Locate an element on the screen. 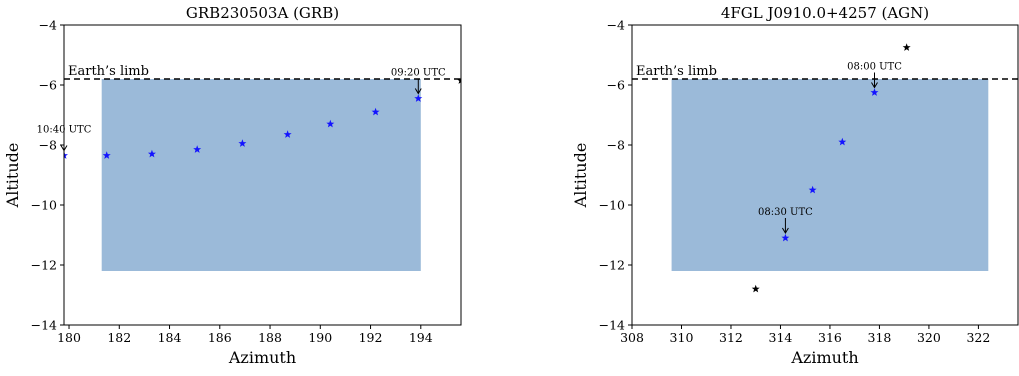 The height and width of the screenshot is (376, 1019). x-tick-label: 308 is located at coordinates (632, 337).